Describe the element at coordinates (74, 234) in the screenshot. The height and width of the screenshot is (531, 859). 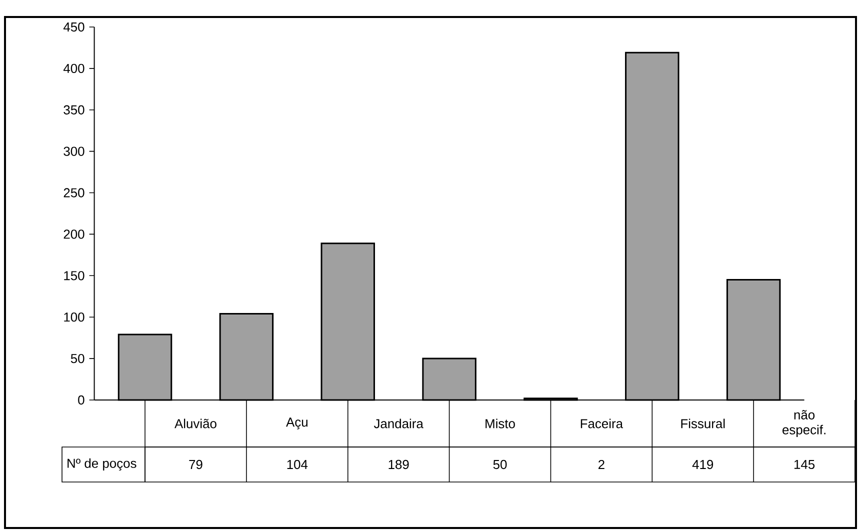
I see `y-tick-label: 200` at that location.